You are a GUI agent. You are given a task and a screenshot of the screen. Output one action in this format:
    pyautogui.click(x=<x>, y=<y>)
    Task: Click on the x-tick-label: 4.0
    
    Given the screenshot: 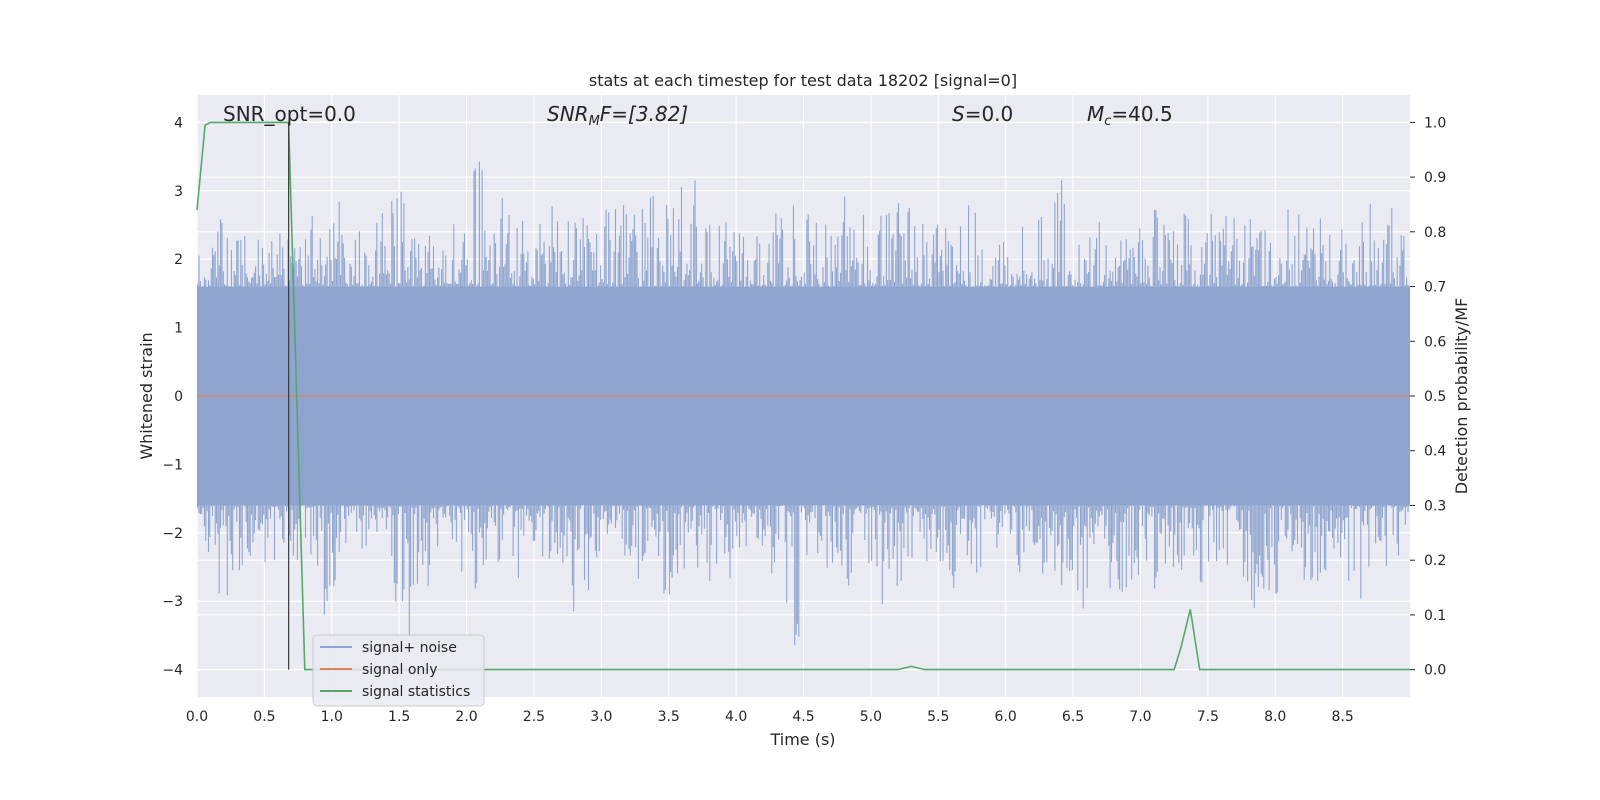 What is the action you would take?
    pyautogui.click(x=736, y=717)
    